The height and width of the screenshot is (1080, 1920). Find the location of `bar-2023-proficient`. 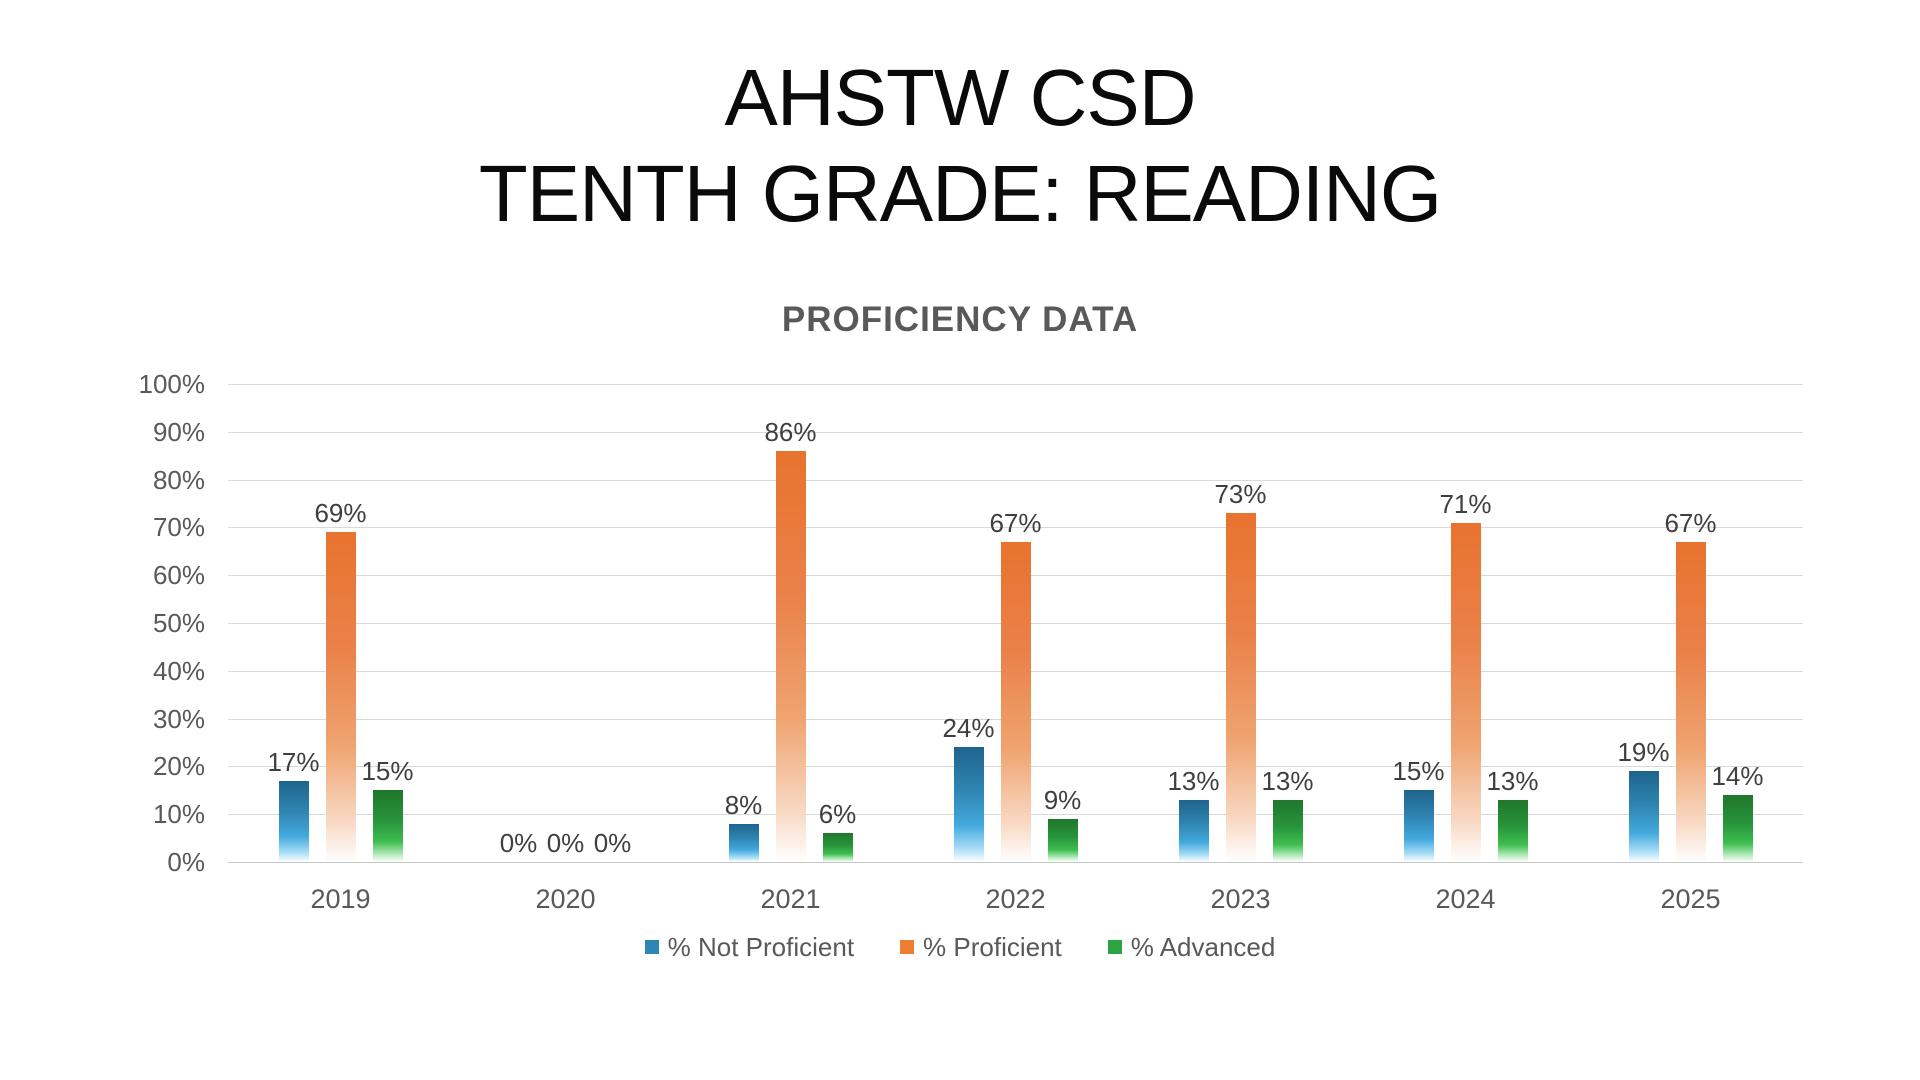

bar-2023-proficient is located at coordinates (1240, 687).